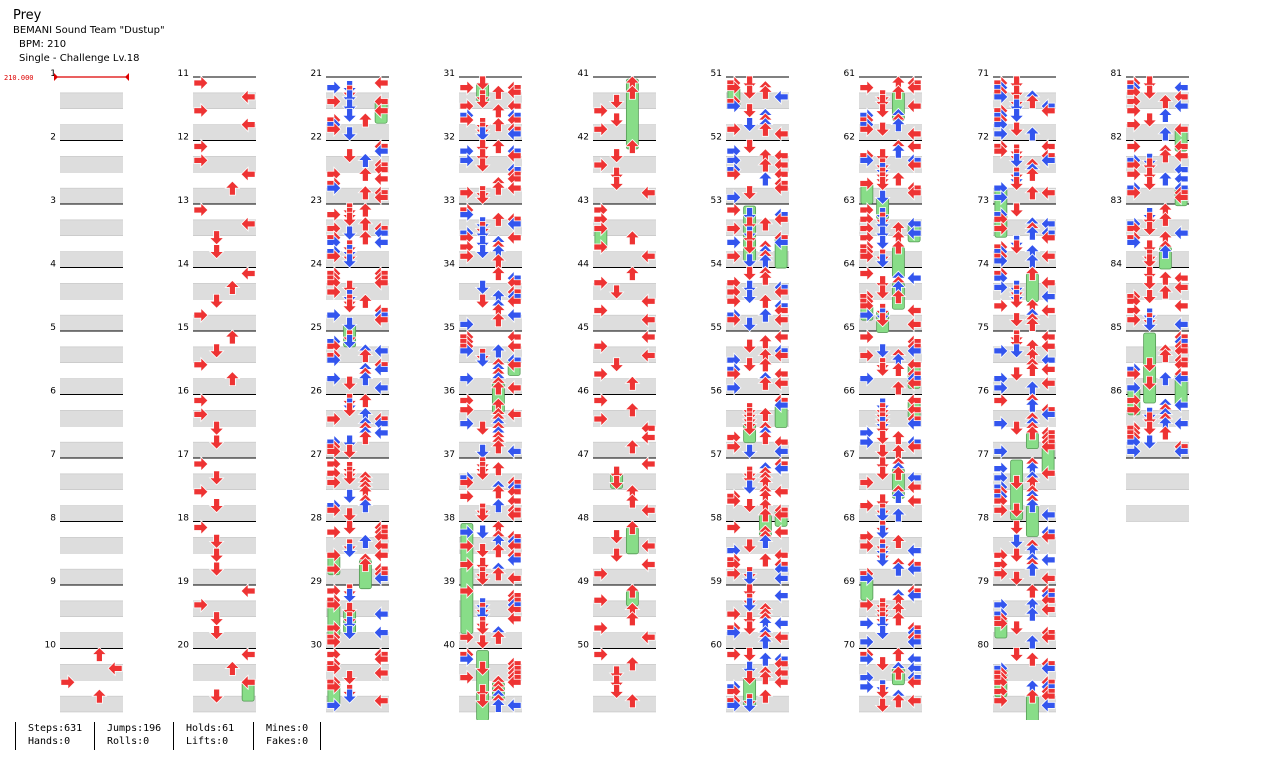 The width and height of the screenshot is (1280, 760). What do you see at coordinates (849, 74) in the screenshot?
I see `measure-number: 61` at bounding box center [849, 74].